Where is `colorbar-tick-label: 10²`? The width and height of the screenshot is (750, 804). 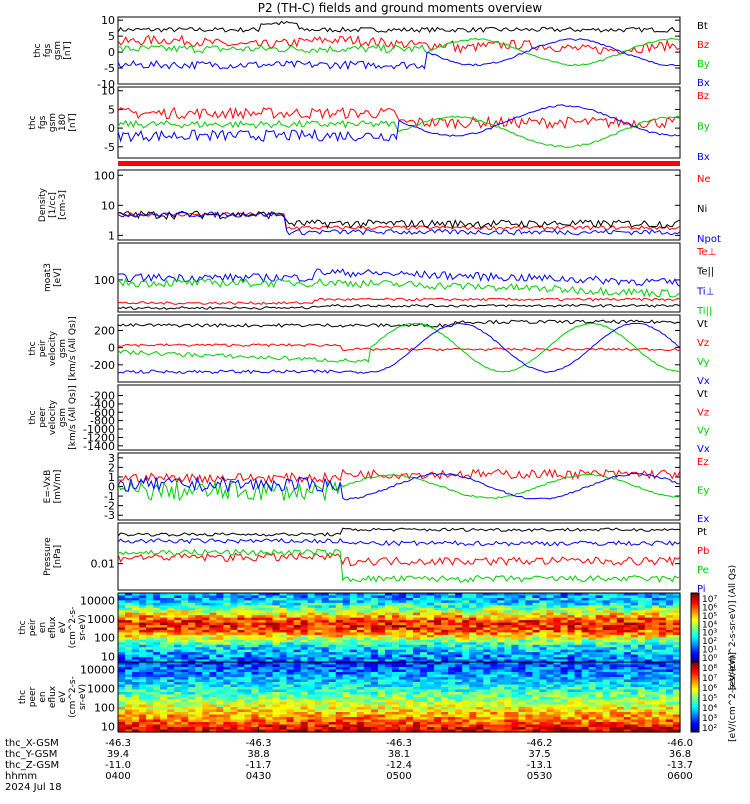 colorbar-tick-label: 10² is located at coordinates (709, 729).